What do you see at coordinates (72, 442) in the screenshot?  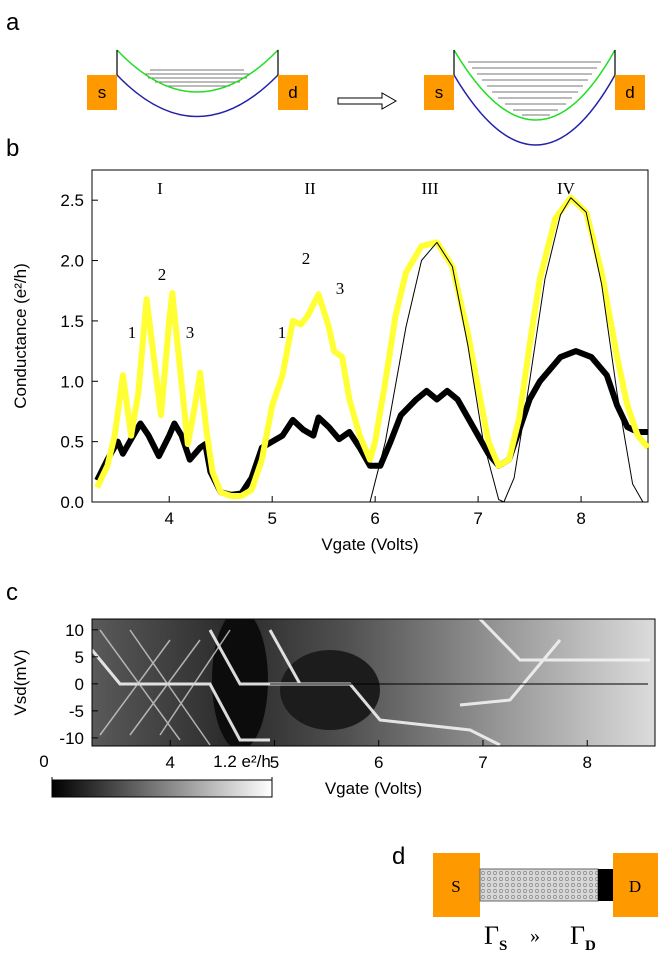 I see `y-tick-label: 0.5` at bounding box center [72, 442].